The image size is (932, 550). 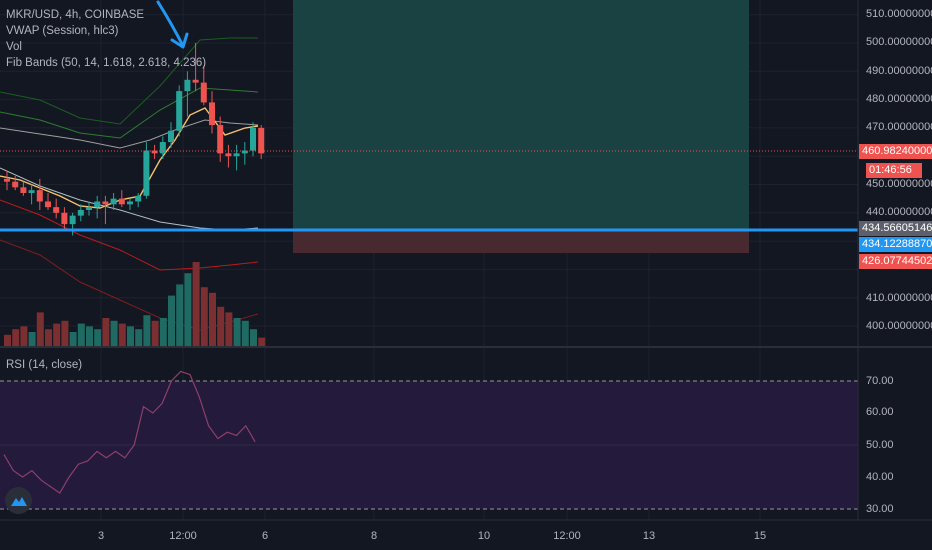 What do you see at coordinates (374, 536) in the screenshot?
I see `time-tick: 8` at bounding box center [374, 536].